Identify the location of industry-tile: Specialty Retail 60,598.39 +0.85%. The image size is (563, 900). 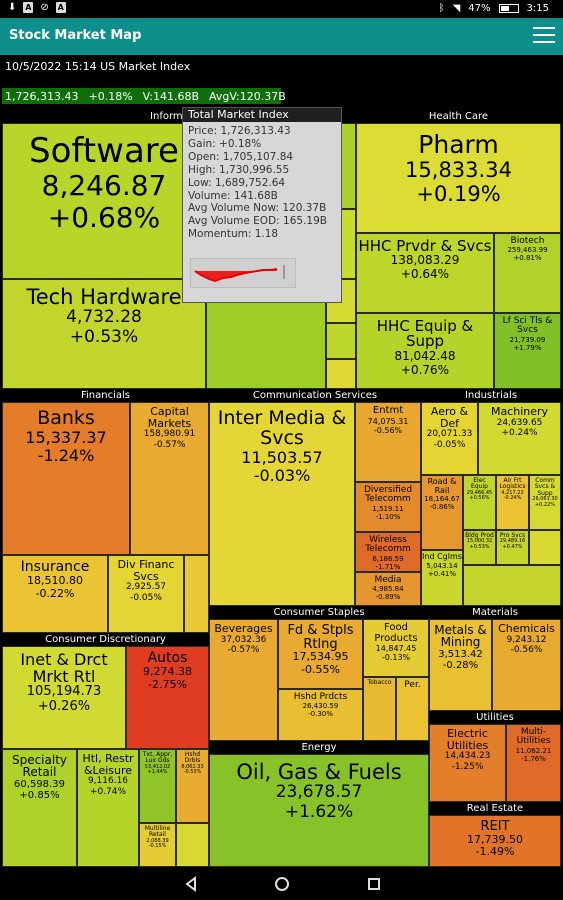
(39, 808).